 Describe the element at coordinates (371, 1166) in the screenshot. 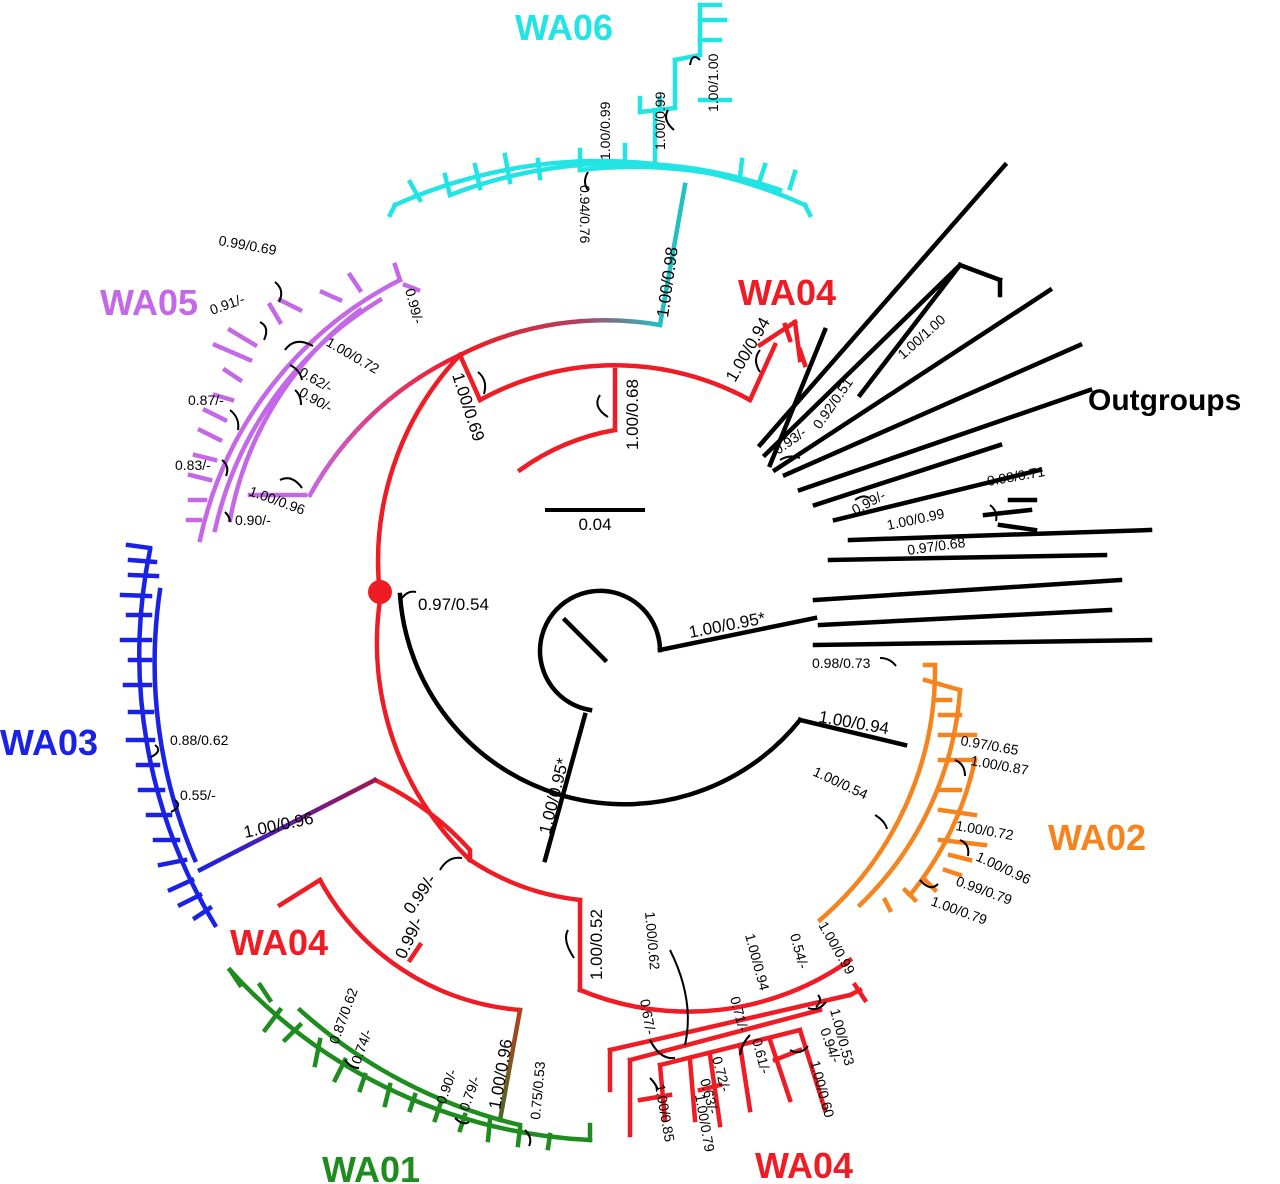

I see `label-wa01: WA01` at that location.